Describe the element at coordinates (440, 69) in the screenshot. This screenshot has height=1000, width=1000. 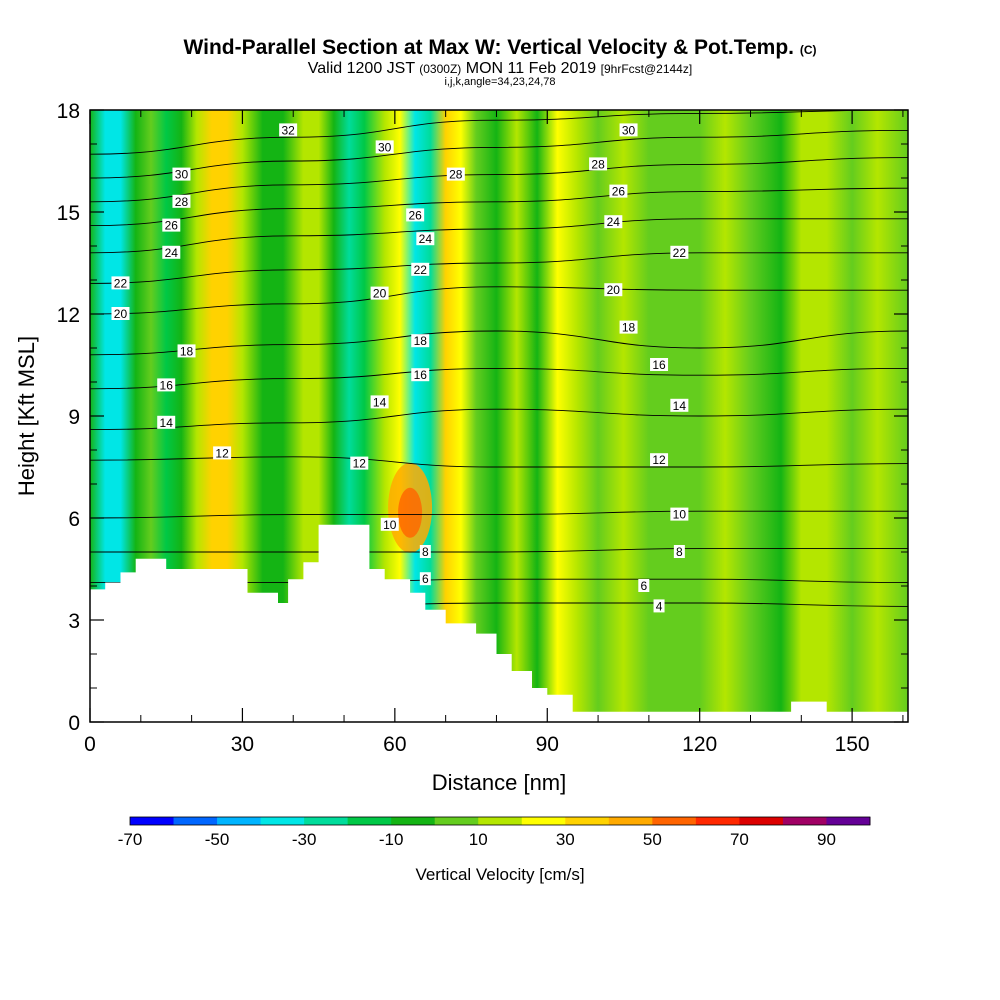
I see `zulu-time: (0300Z)` at that location.